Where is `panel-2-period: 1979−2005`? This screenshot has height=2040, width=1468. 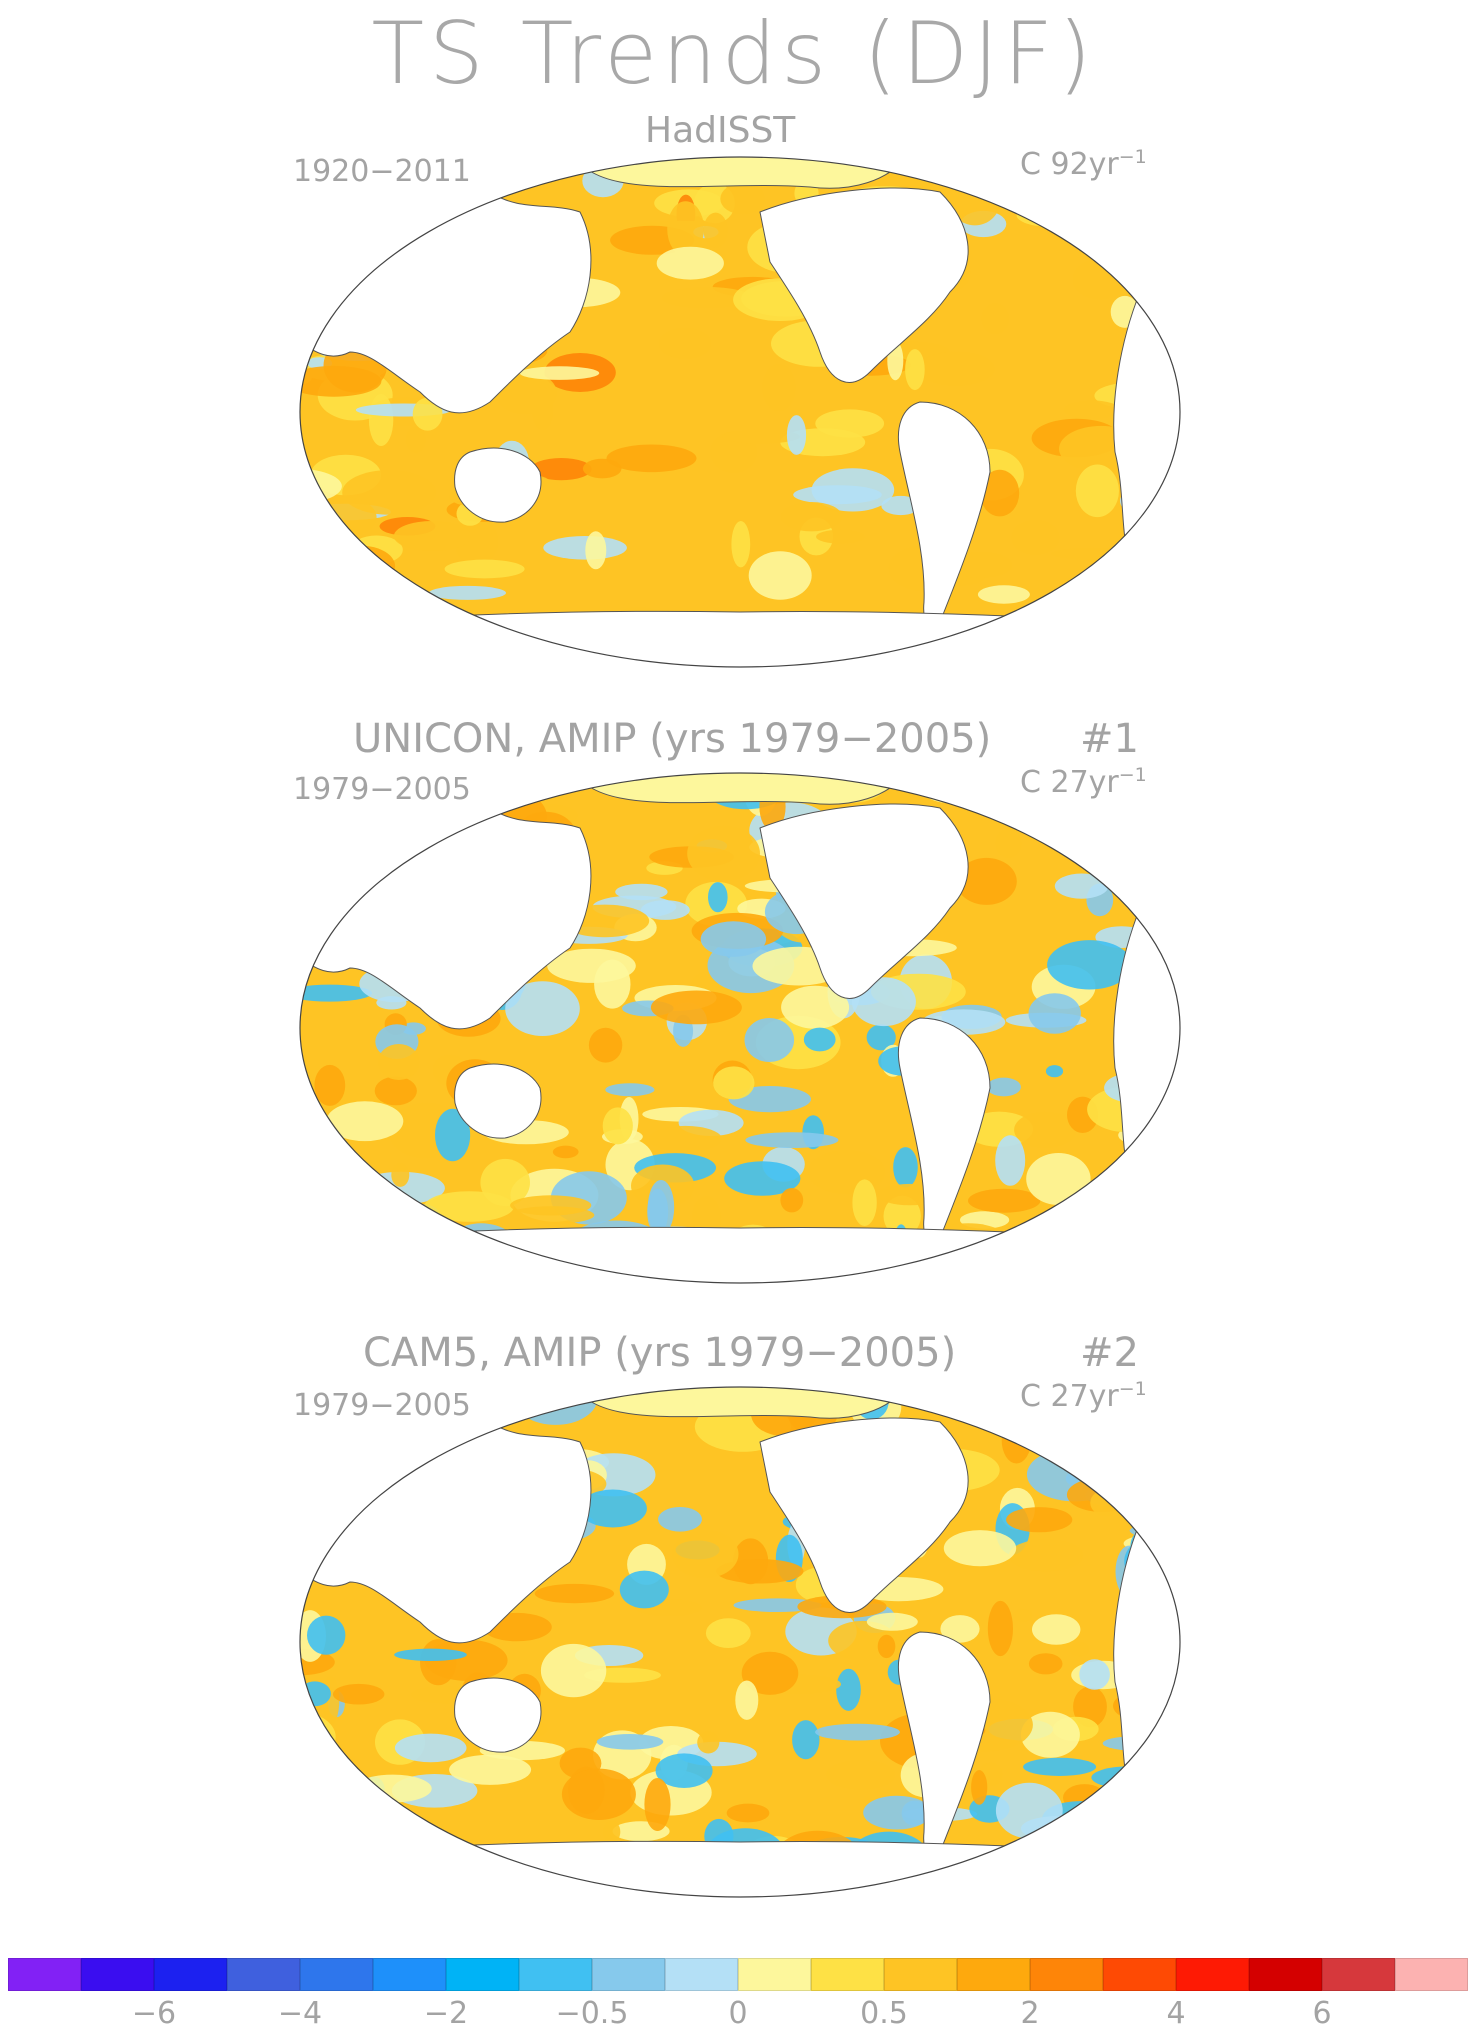
panel-2-period: 1979−2005 is located at coordinates (382, 789).